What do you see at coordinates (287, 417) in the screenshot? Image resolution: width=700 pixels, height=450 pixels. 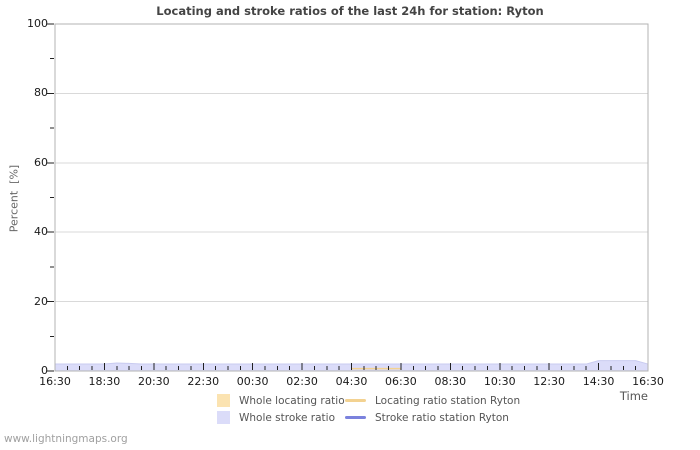 I see `legend-label: Whole stroke ratio` at bounding box center [287, 417].